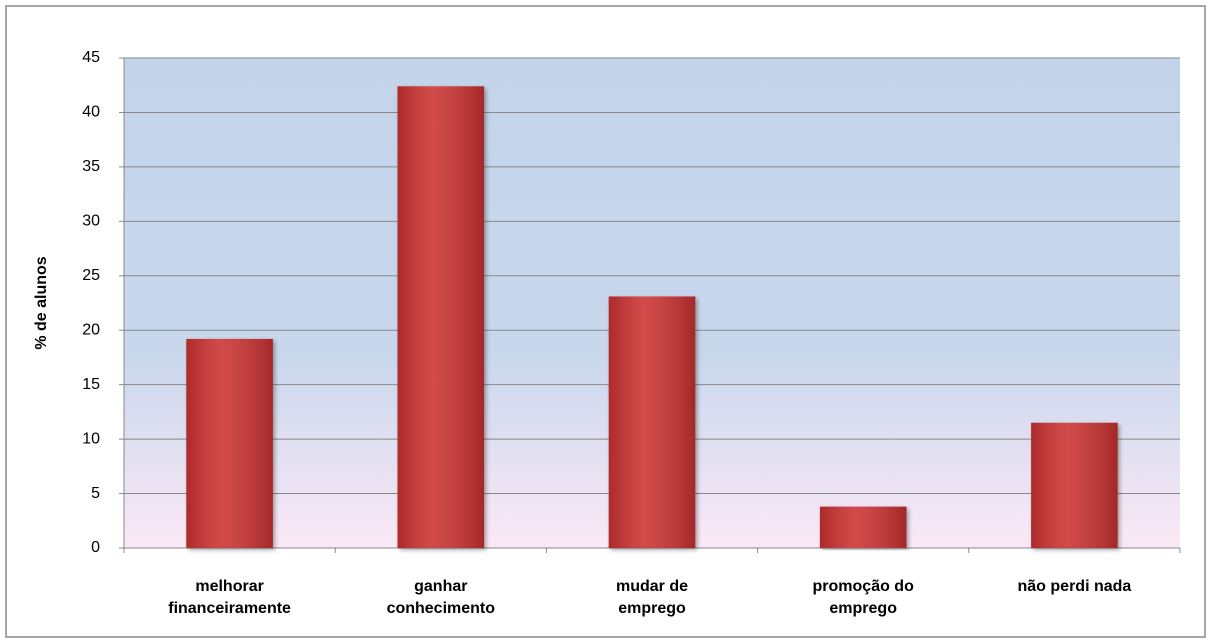 This screenshot has width=1212, height=644. Describe the element at coordinates (41, 302) in the screenshot. I see `y-axis-label: % de alunos` at that location.